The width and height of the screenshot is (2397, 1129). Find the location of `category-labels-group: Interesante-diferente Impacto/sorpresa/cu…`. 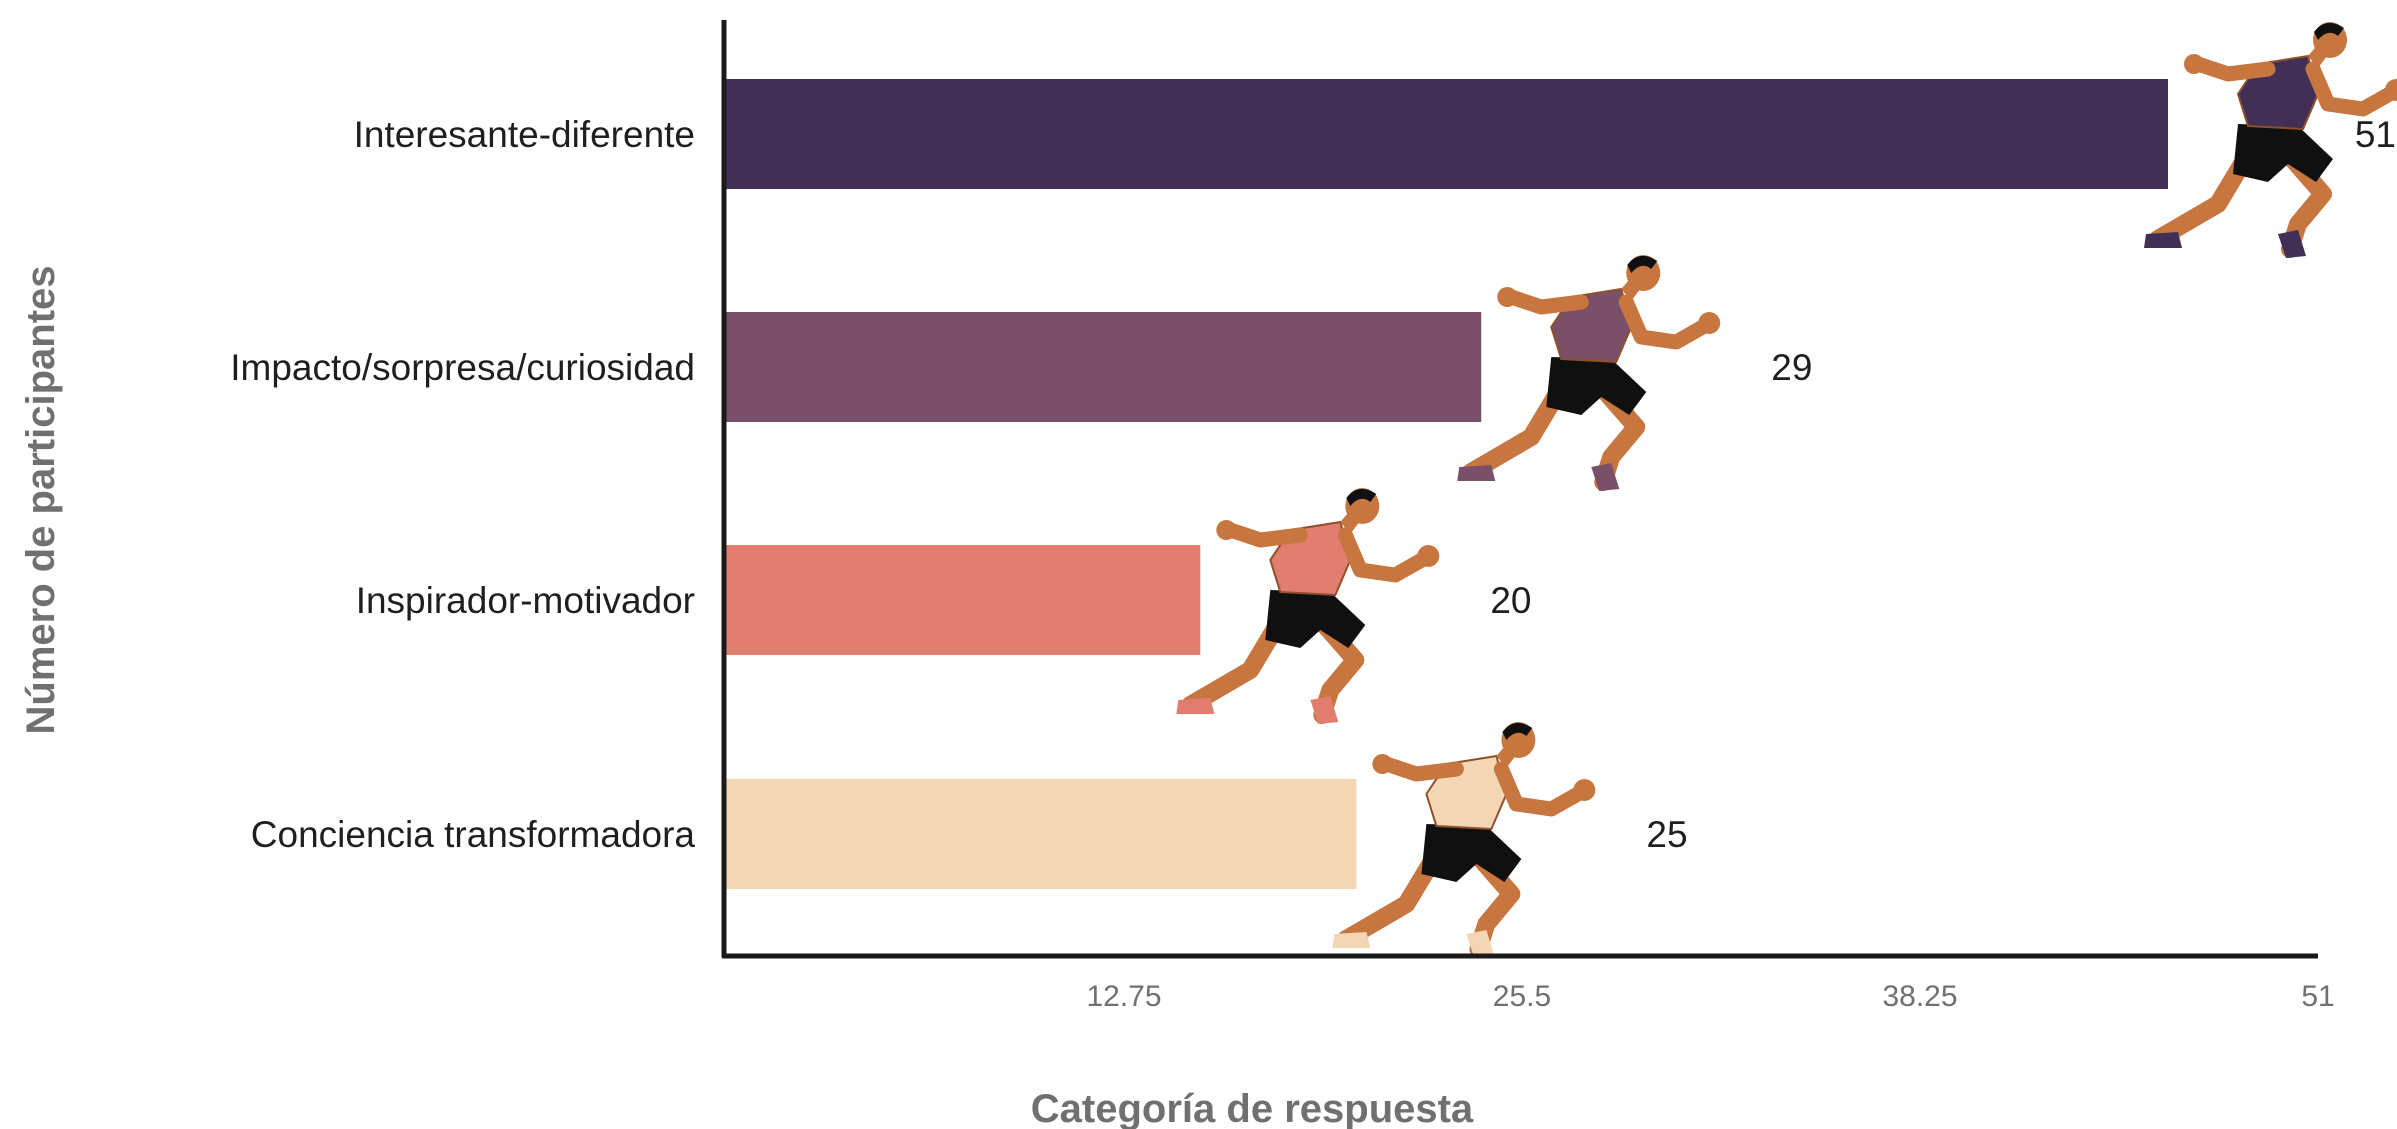

category-labels-group: Interesante-diferente Impacto/sorpresa/cu… is located at coordinates (462, 484).